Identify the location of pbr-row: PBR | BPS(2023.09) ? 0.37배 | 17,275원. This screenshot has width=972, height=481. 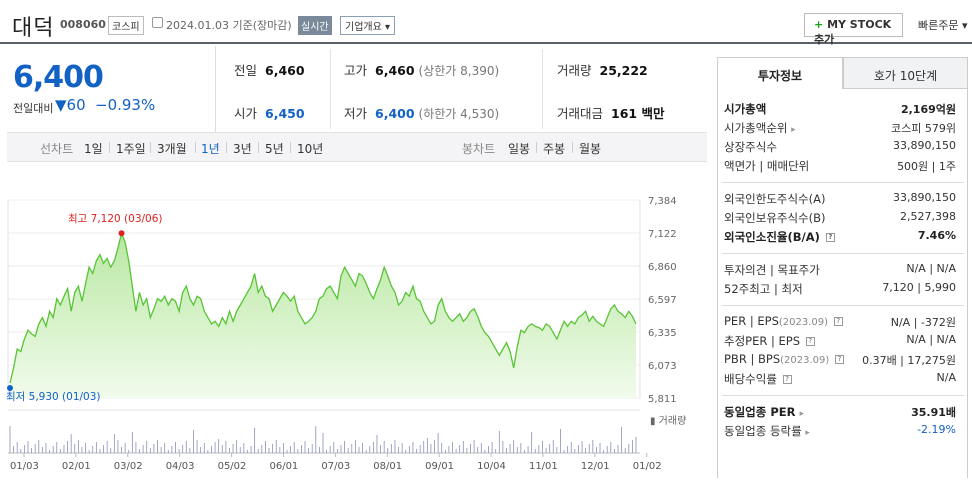
(840, 359).